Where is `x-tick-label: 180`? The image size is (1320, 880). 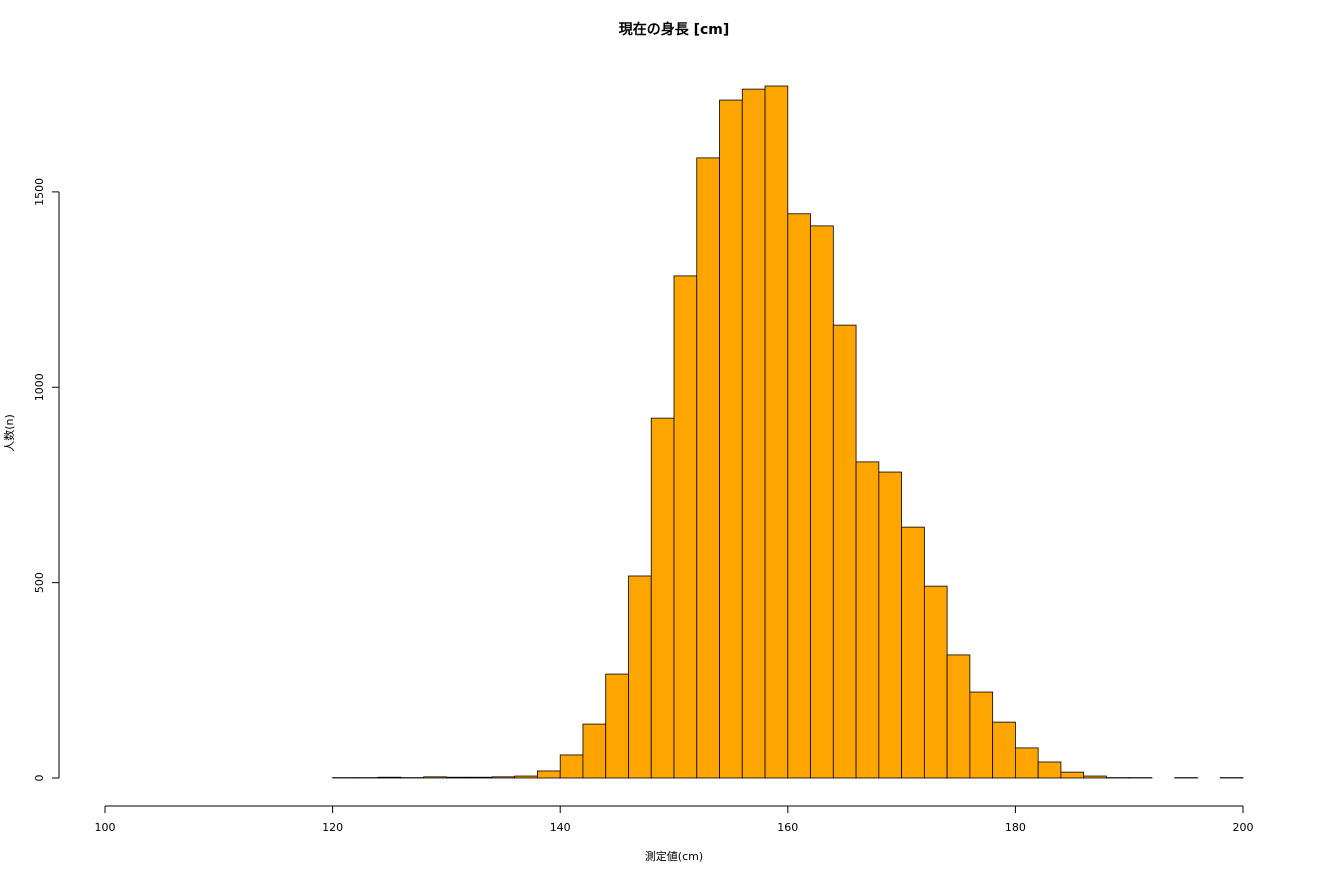 x-tick-label: 180 is located at coordinates (1015, 827).